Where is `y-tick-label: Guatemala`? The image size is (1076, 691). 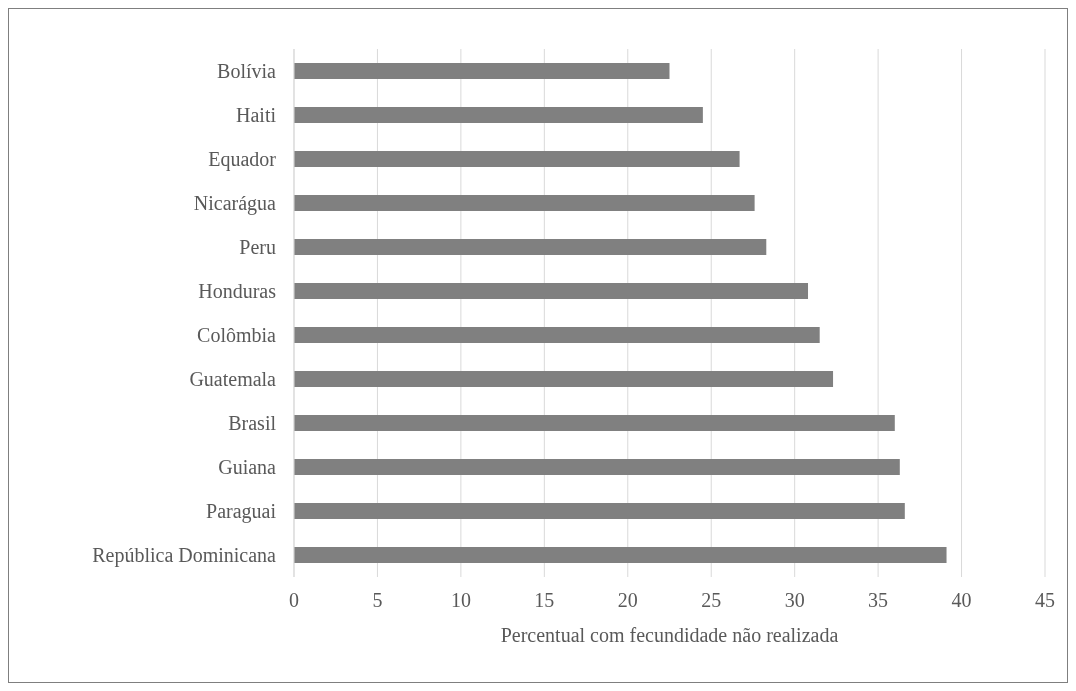 y-tick-label: Guatemala is located at coordinates (233, 379).